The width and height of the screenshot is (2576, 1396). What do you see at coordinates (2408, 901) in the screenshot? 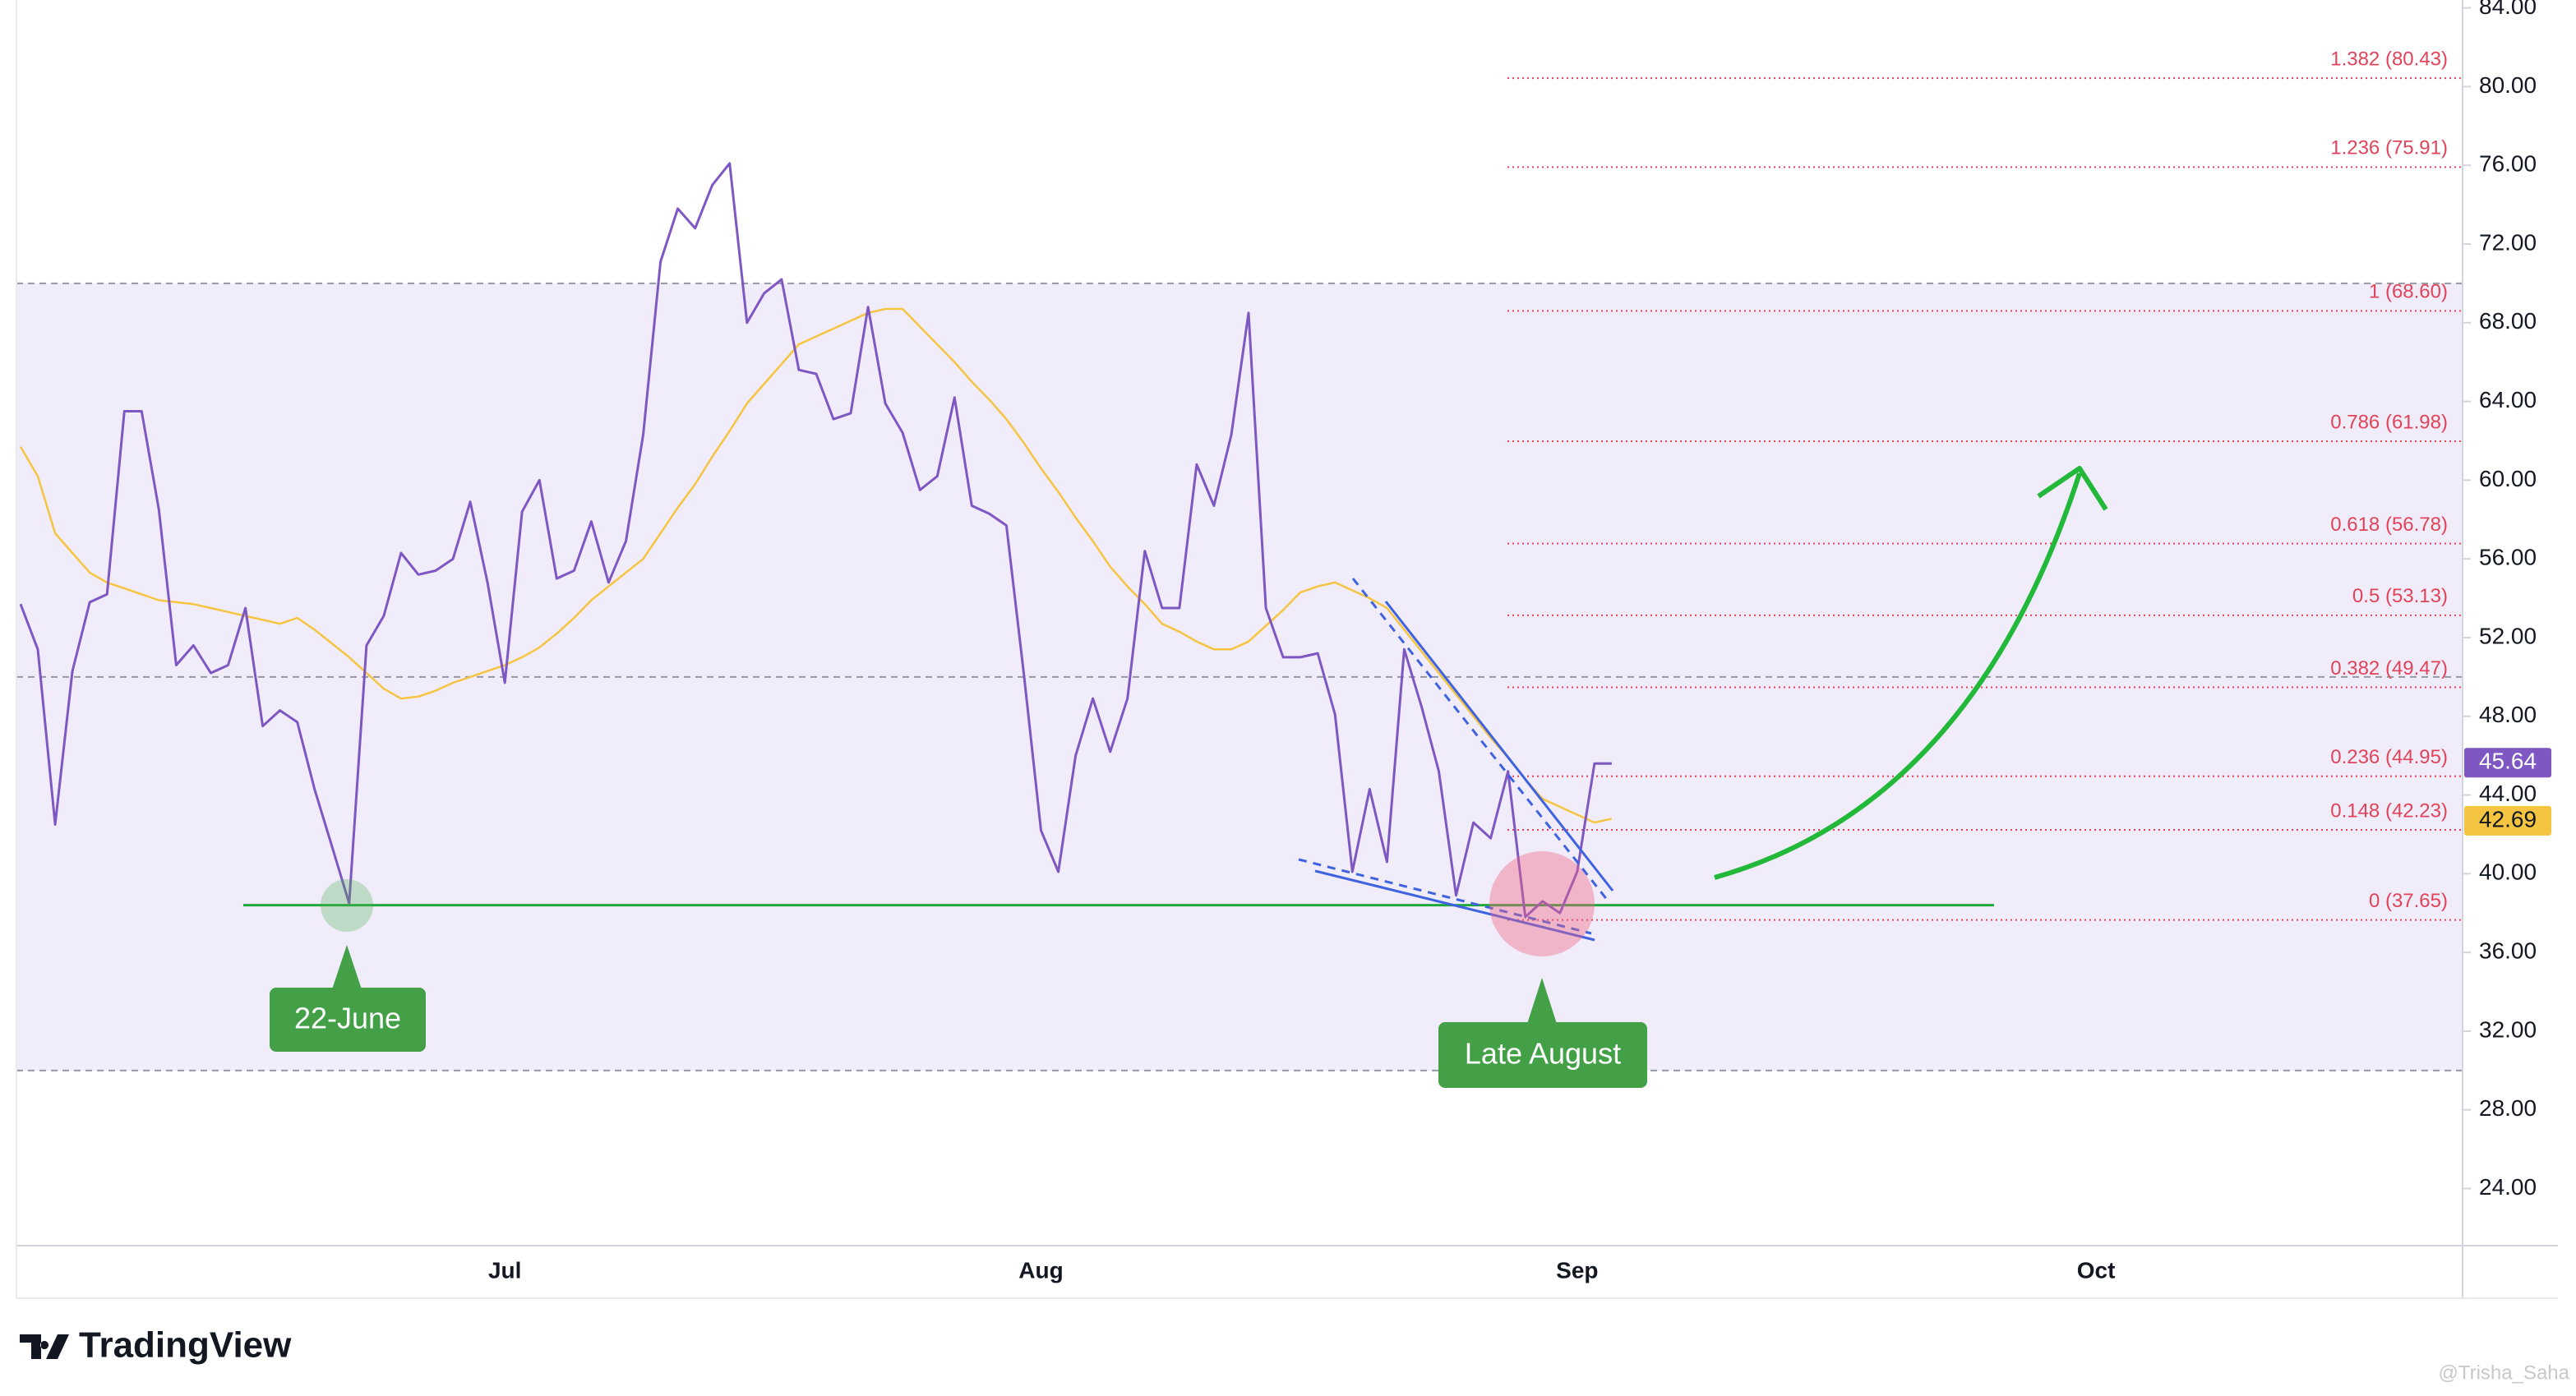
I see `fib-label: 0 (37.65)` at bounding box center [2408, 901].